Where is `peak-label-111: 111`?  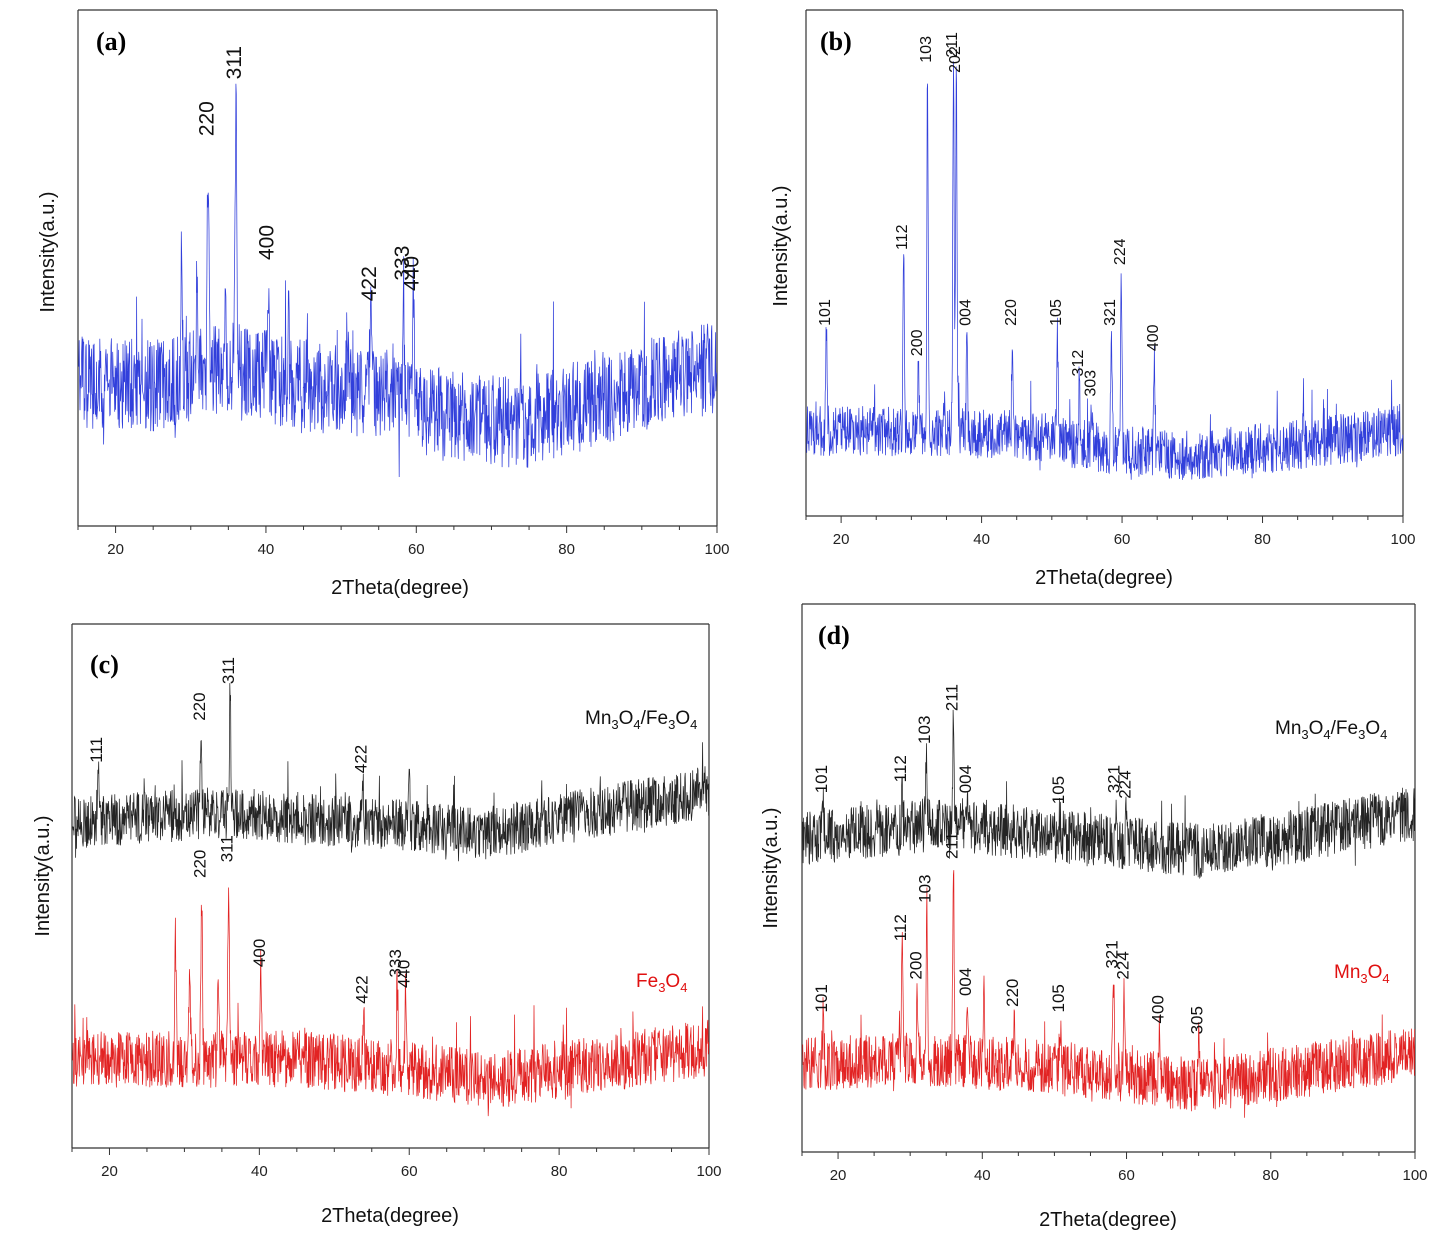 peak-label-111: 111 is located at coordinates (96, 750).